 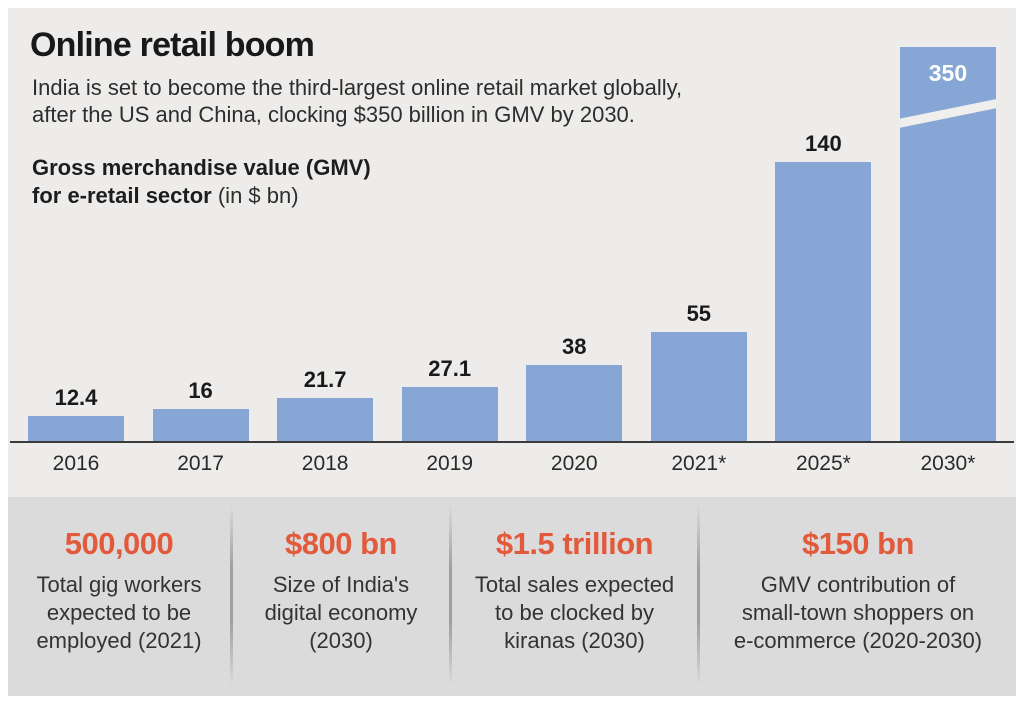 What do you see at coordinates (325, 463) in the screenshot?
I see `x-tick-label: 2018` at bounding box center [325, 463].